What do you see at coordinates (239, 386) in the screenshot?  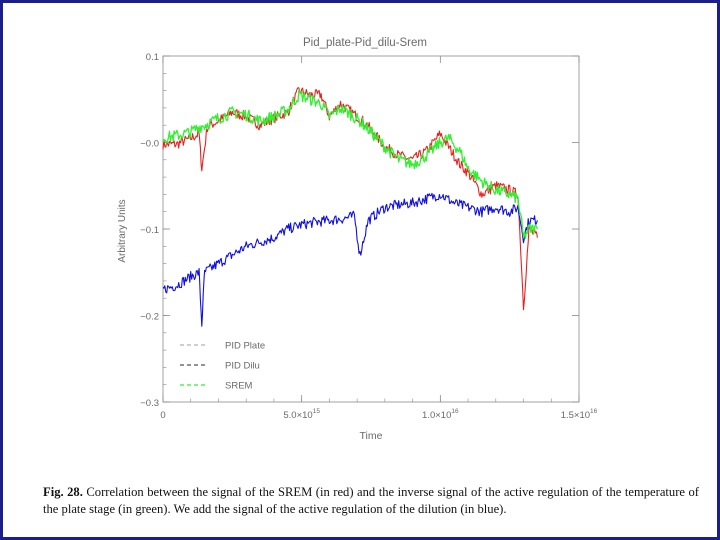 I see `legend-label: SREM` at bounding box center [239, 386].